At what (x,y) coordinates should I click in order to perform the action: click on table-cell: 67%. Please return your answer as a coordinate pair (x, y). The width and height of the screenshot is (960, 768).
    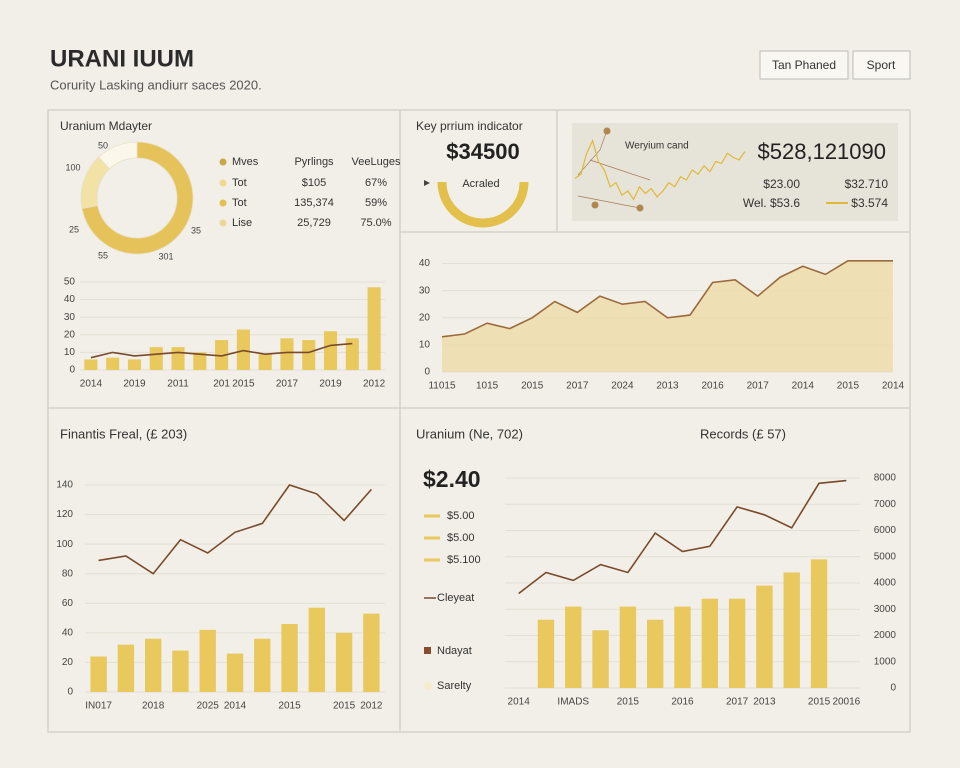
    Looking at the image, I should click on (376, 183).